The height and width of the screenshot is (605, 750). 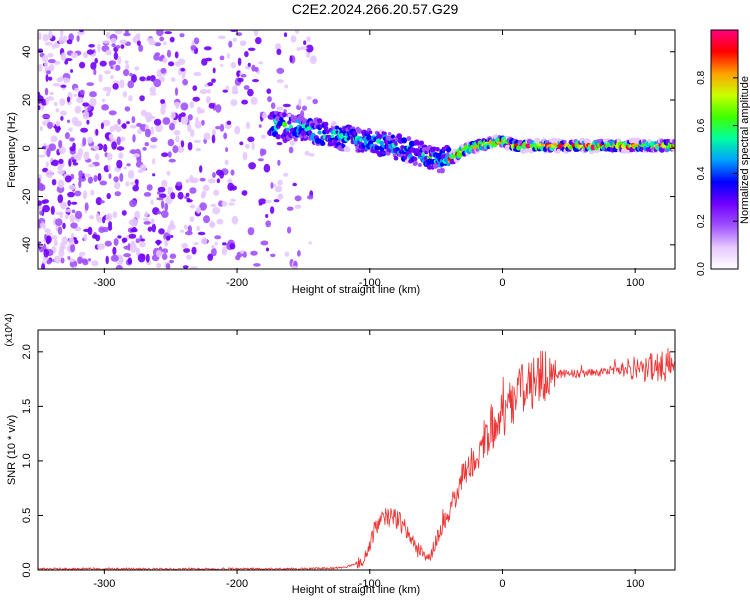 I want to click on y-tick-label: 0, so click(x=27, y=148).